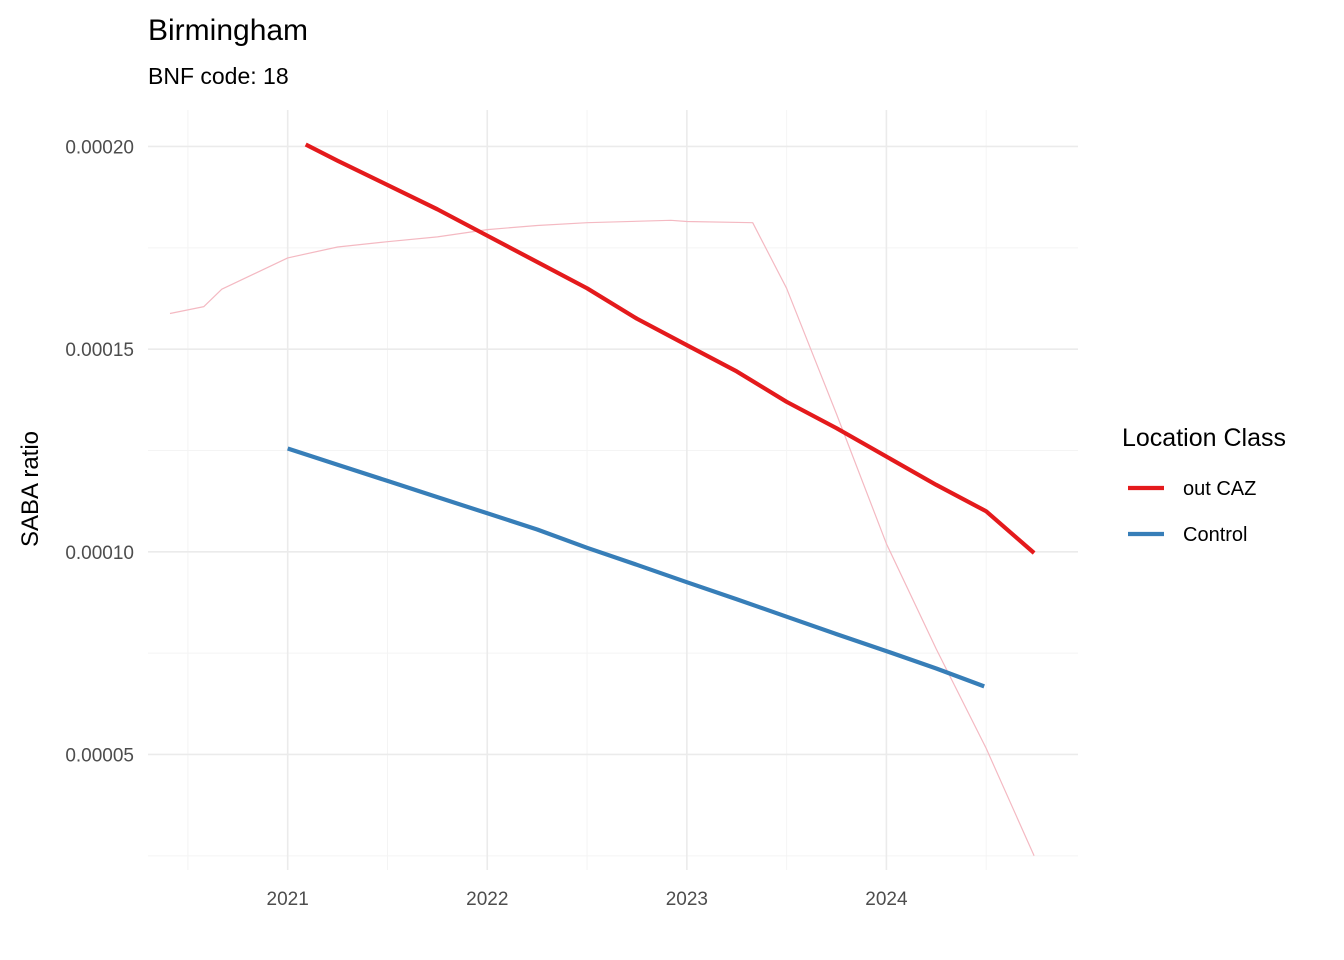 Image resolution: width=1344 pixels, height=960 pixels. What do you see at coordinates (1204, 438) in the screenshot?
I see `legend-title: Location Class` at bounding box center [1204, 438].